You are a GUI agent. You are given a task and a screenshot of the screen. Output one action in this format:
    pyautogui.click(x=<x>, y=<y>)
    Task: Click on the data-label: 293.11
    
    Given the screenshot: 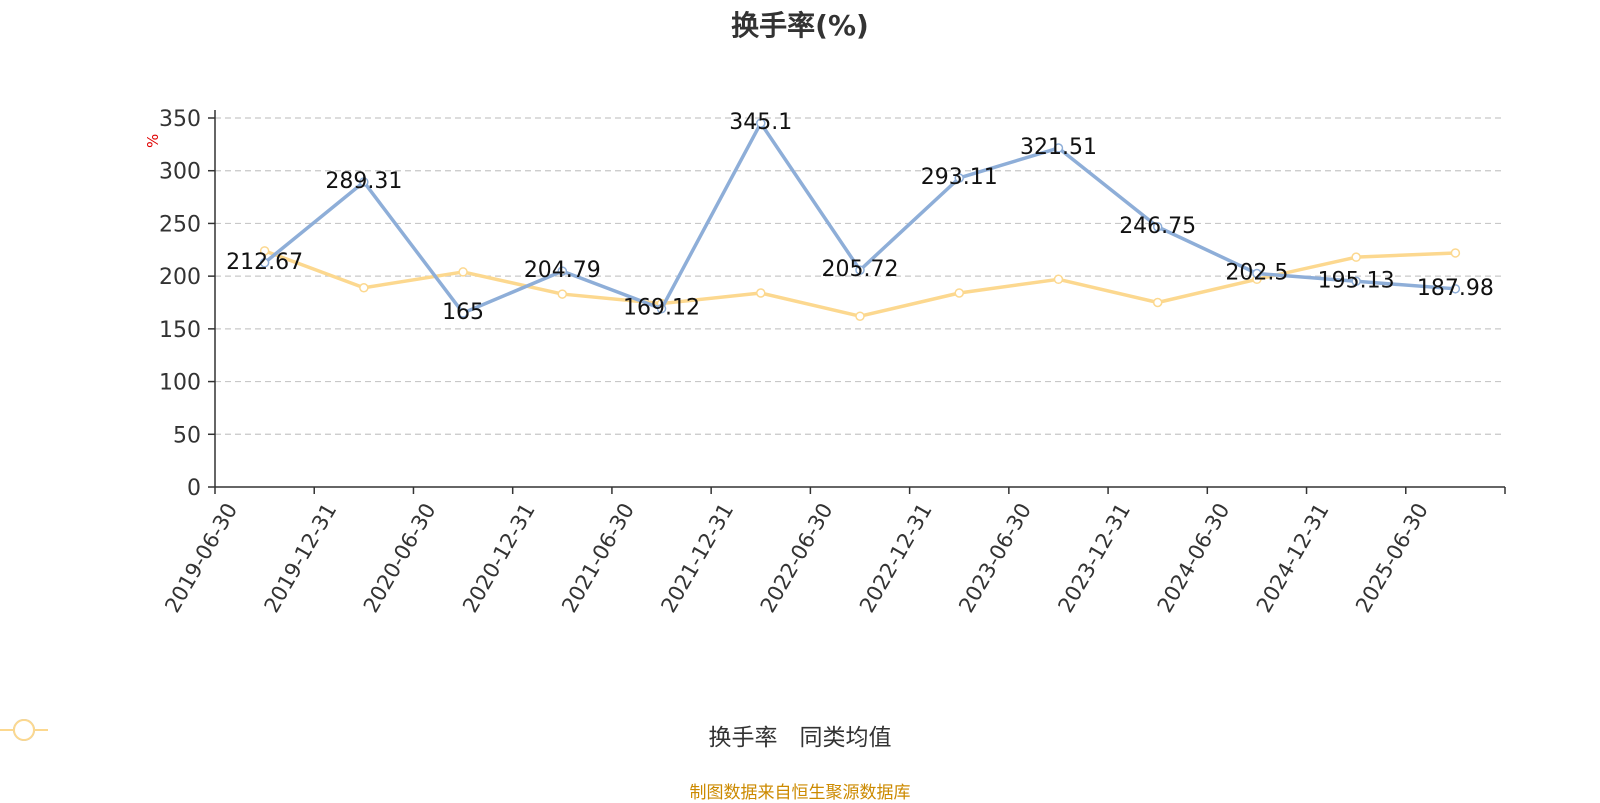 What is the action you would take?
    pyautogui.click(x=959, y=177)
    